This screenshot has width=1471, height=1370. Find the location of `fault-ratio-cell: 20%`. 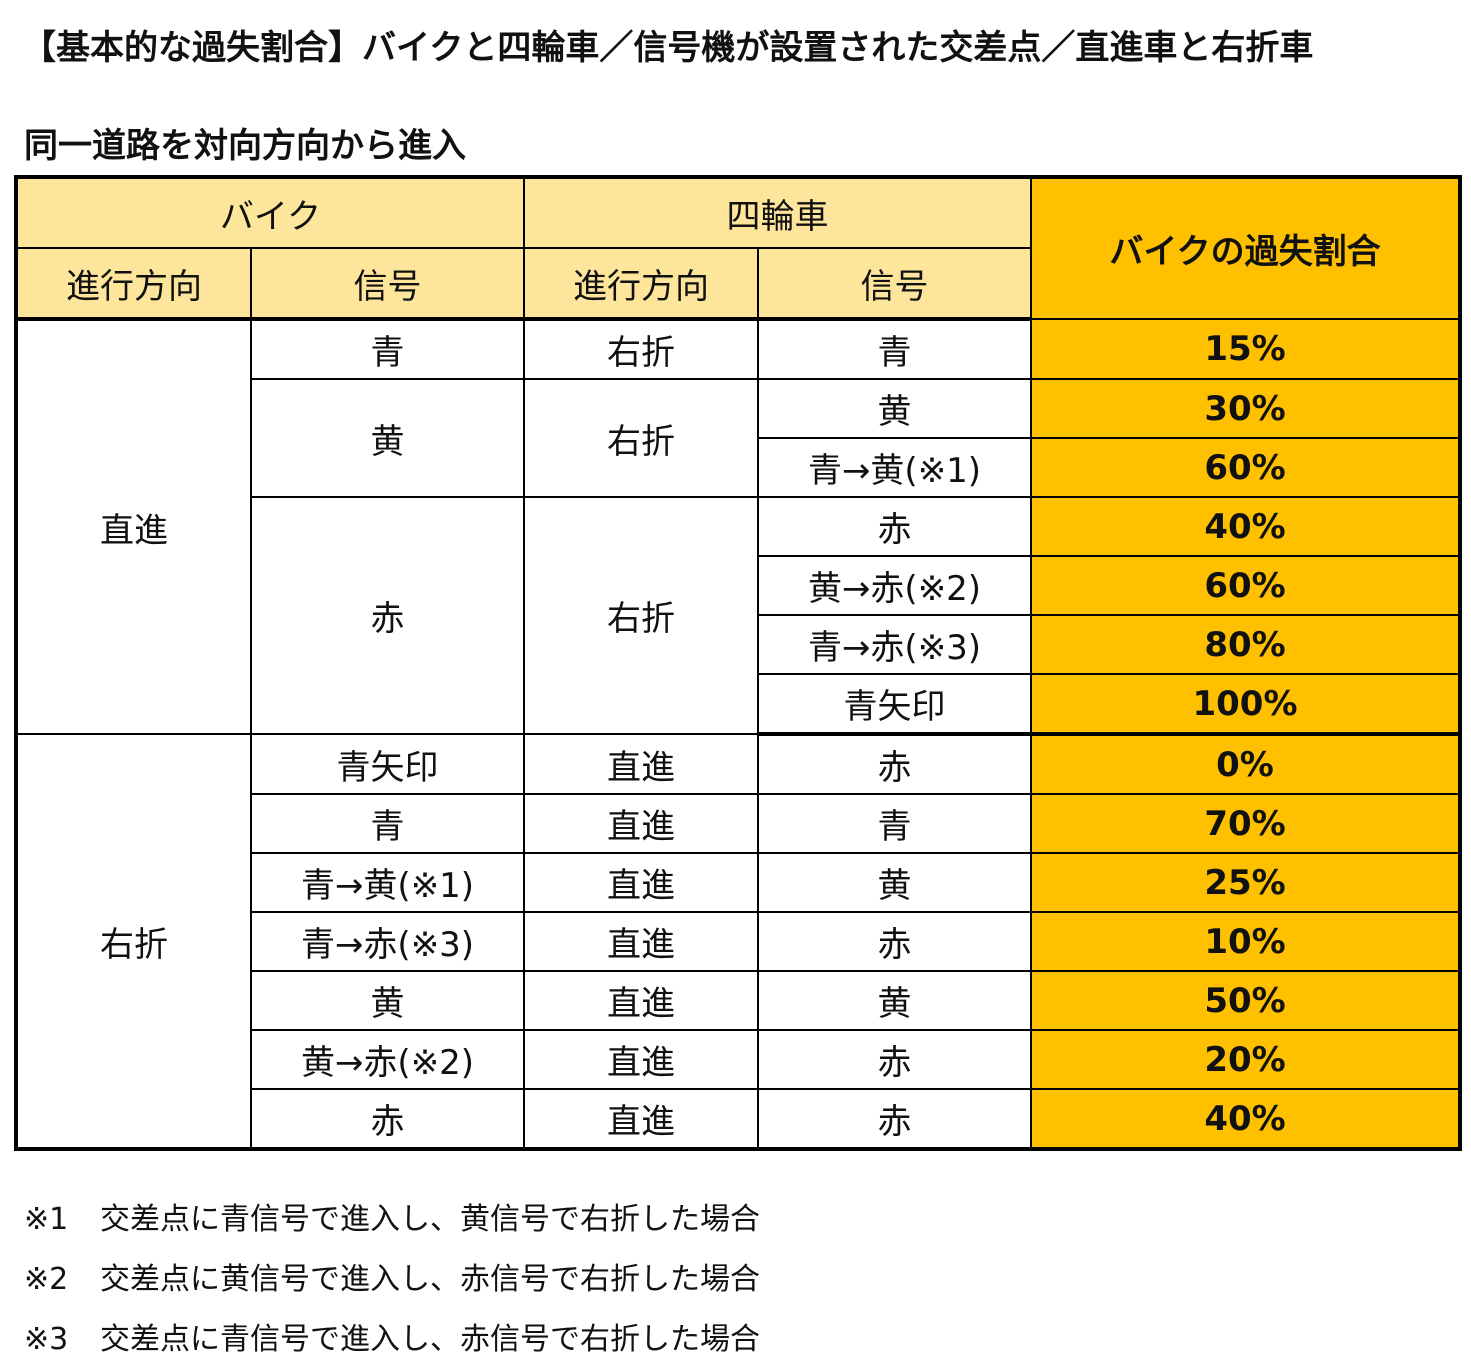

fault-ratio-cell: 20% is located at coordinates (1246, 1059).